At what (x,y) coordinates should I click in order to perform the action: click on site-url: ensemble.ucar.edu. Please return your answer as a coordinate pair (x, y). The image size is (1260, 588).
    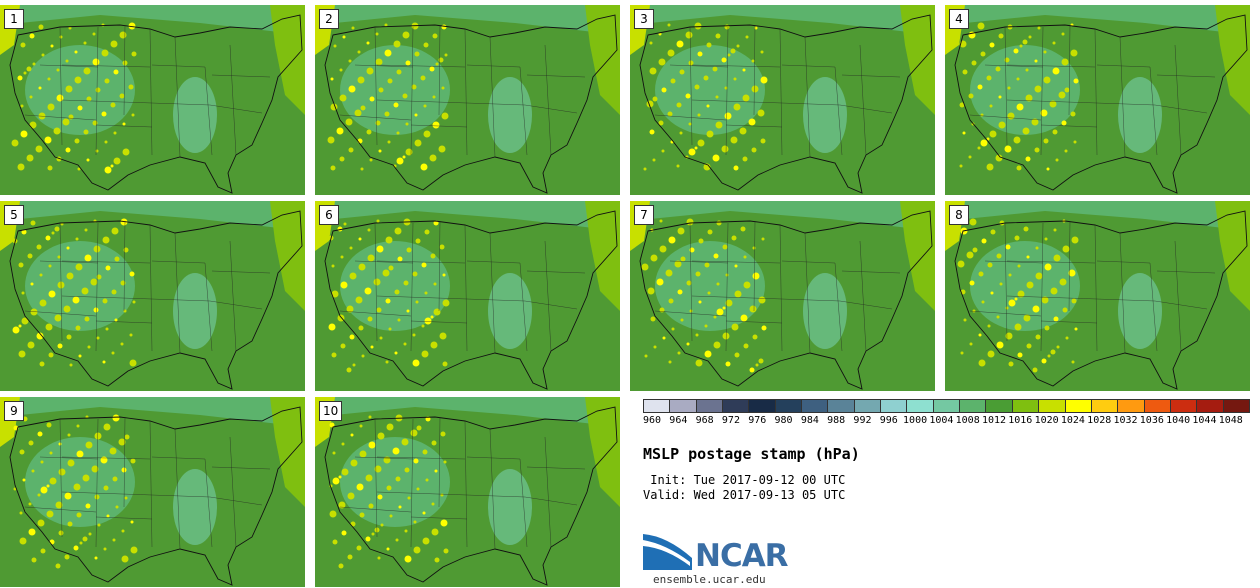
    Looking at the image, I should click on (709, 579).